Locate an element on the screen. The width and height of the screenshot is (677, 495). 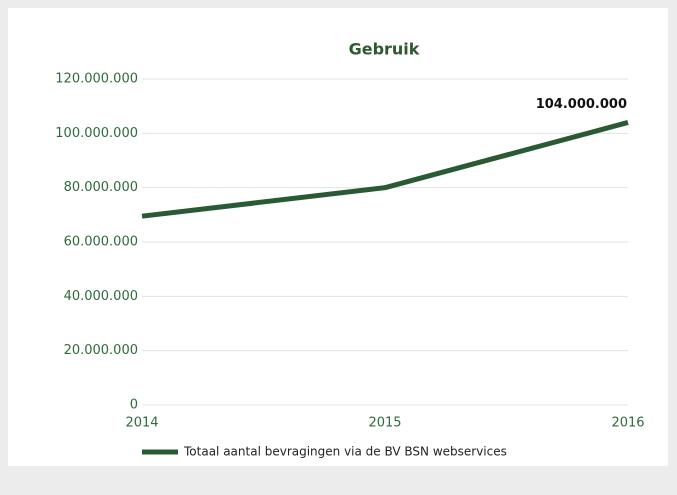
y-tick-label: 40.000.000 is located at coordinates (101, 296).